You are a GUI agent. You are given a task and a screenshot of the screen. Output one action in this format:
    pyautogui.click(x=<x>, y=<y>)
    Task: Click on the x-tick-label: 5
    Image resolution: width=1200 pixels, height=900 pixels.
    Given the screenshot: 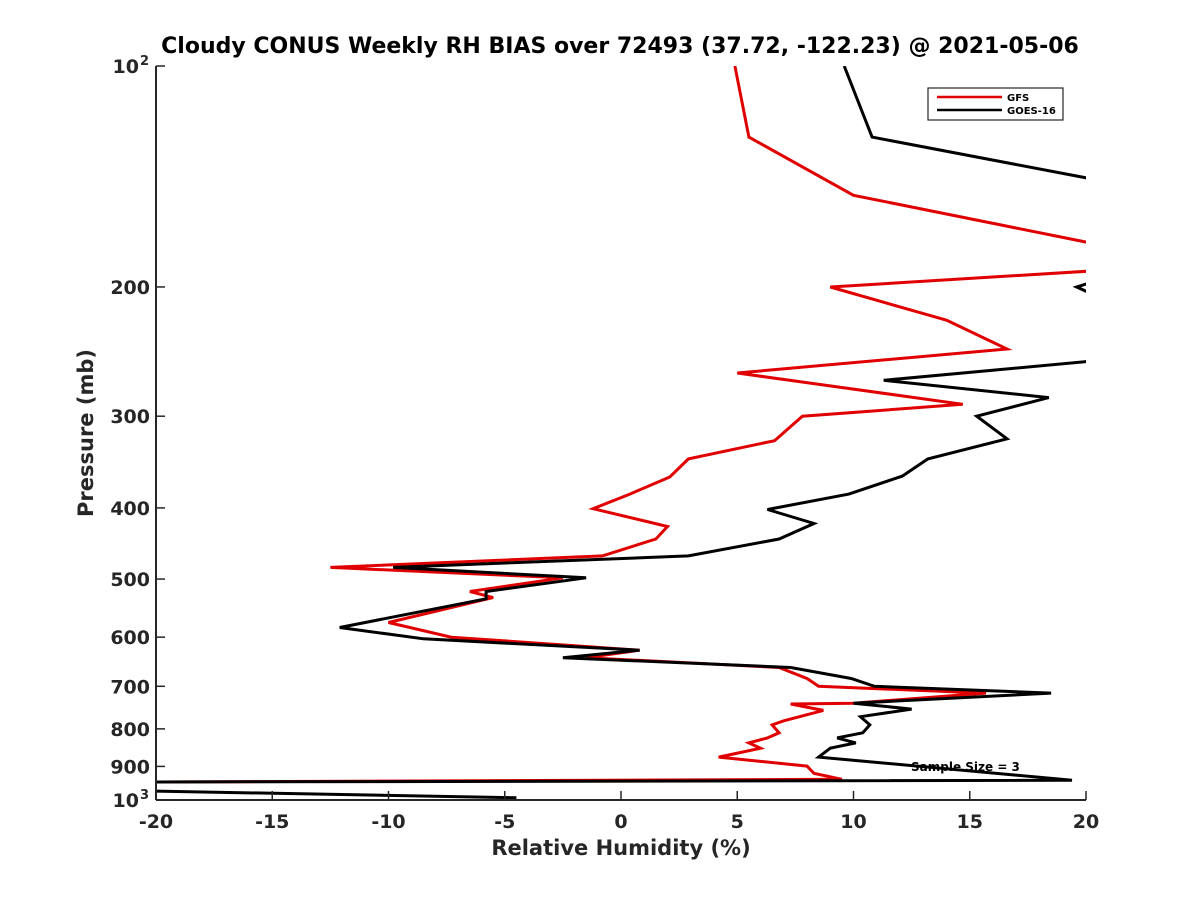 What is the action you would take?
    pyautogui.click(x=737, y=822)
    